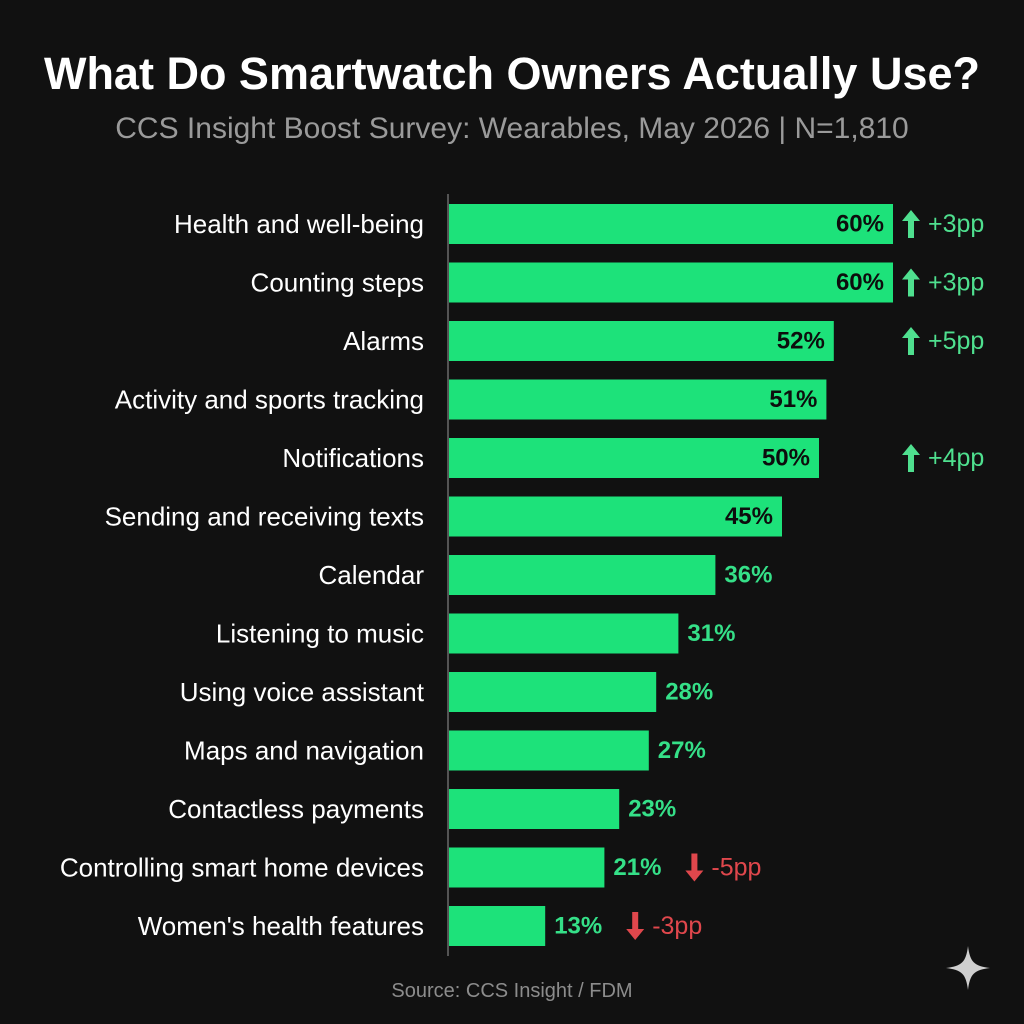 The image size is (1024, 1024). What do you see at coordinates (512, 991) in the screenshot?
I see `source-note: Source: CCS Insight / FDM` at bounding box center [512, 991].